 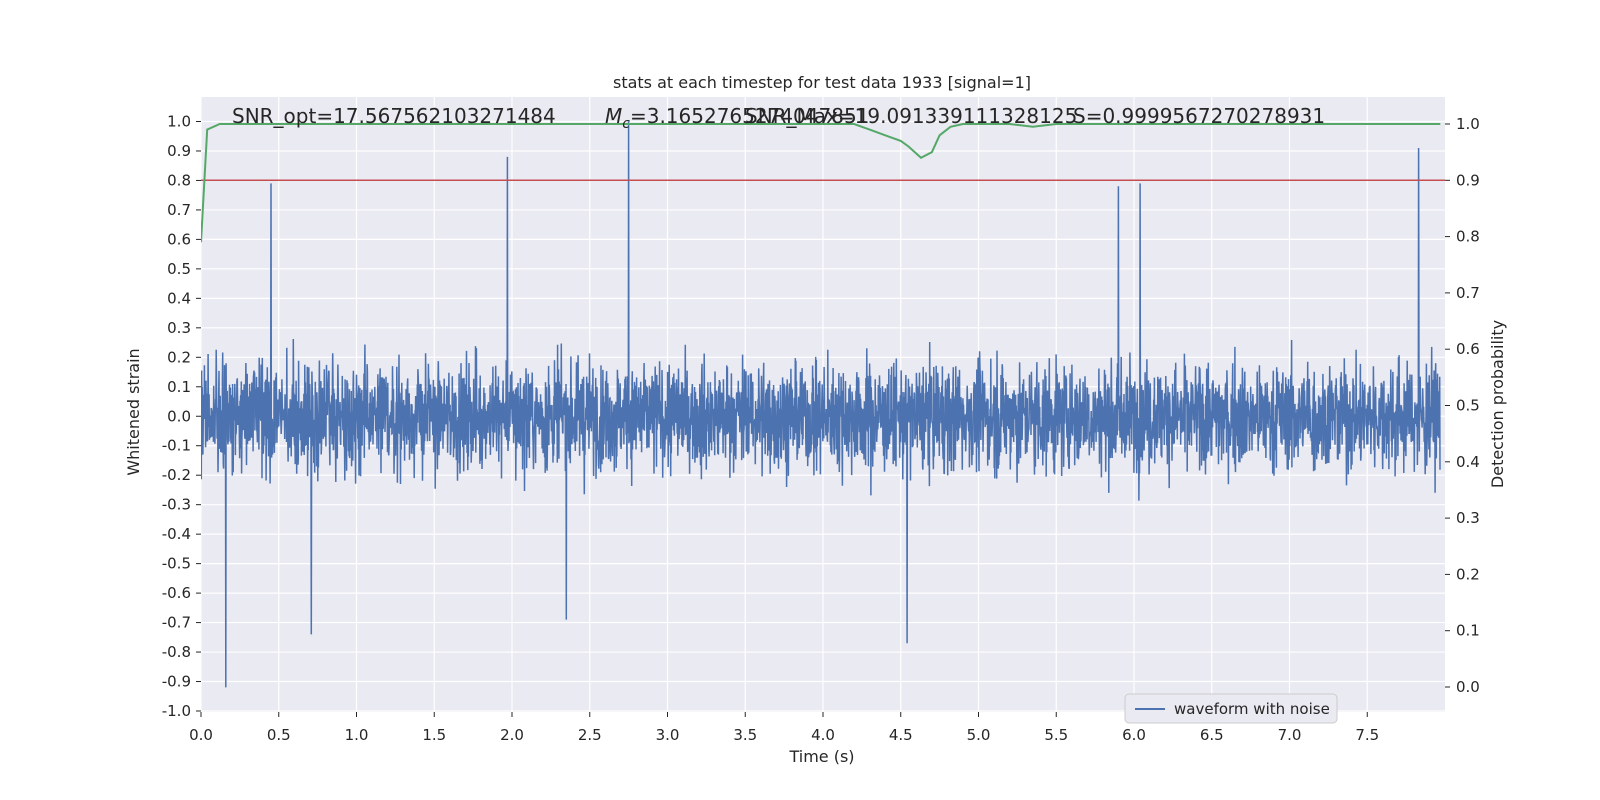 I want to click on y2-tick-label: 1.0, so click(x=1468, y=124).